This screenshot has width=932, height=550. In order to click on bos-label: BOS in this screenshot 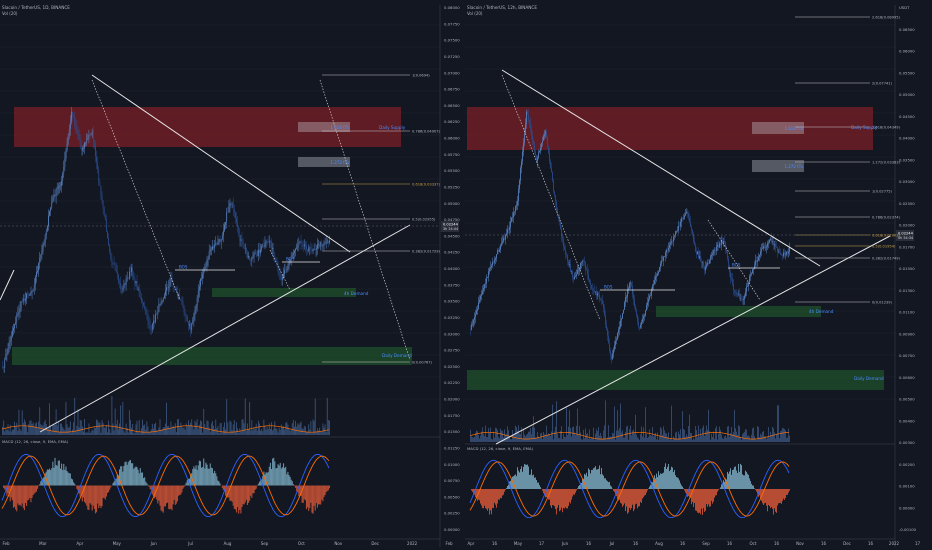, I will do `click(183, 267)`.